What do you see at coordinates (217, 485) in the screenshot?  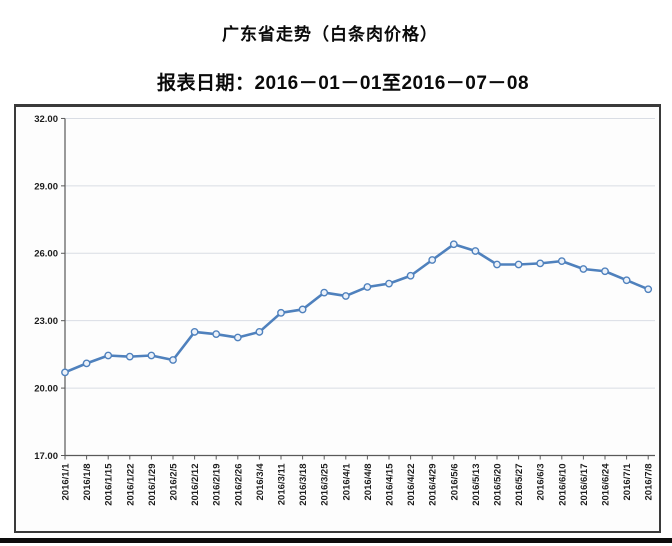 I see `x-tick-label: 2016/2/19` at bounding box center [217, 485].